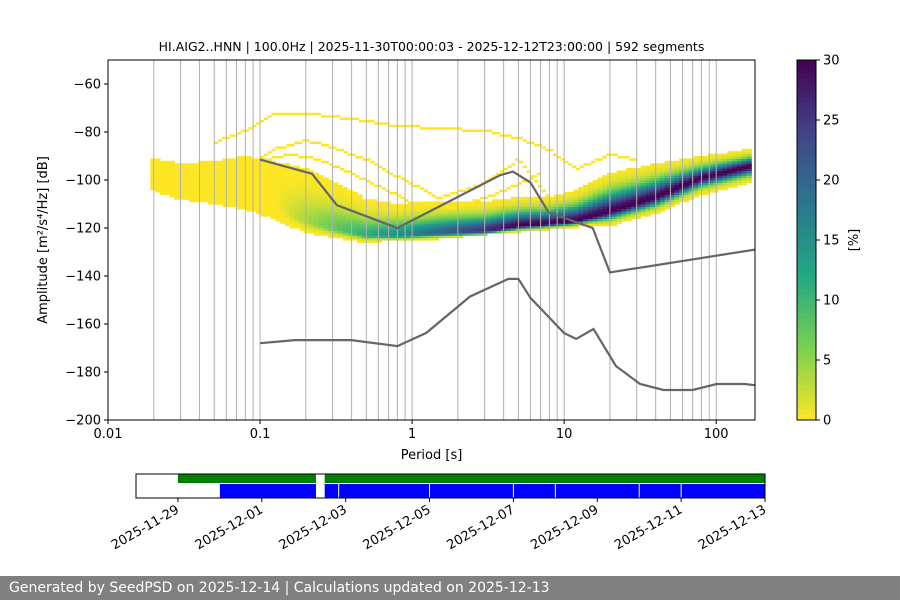 Image resolution: width=900 pixels, height=600 pixels. I want to click on date-tick-label: 2025-11-29, so click(145, 527).